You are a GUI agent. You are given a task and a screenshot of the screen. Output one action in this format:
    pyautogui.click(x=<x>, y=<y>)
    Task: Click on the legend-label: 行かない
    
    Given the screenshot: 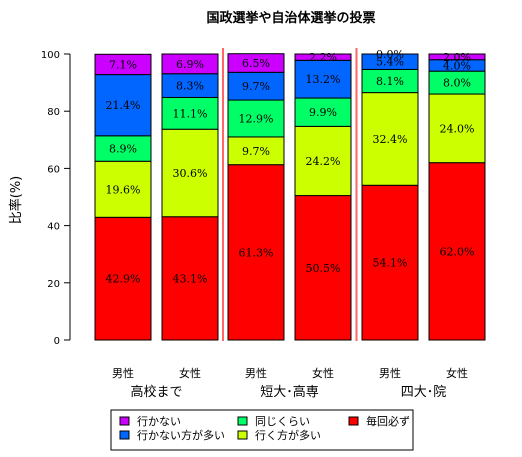 What is the action you would take?
    pyautogui.click(x=159, y=421)
    